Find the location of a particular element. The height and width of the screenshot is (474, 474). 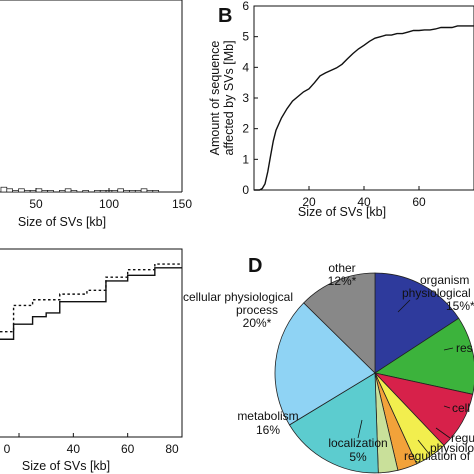

panel-a-tick-100: 100 is located at coordinates (109, 204).